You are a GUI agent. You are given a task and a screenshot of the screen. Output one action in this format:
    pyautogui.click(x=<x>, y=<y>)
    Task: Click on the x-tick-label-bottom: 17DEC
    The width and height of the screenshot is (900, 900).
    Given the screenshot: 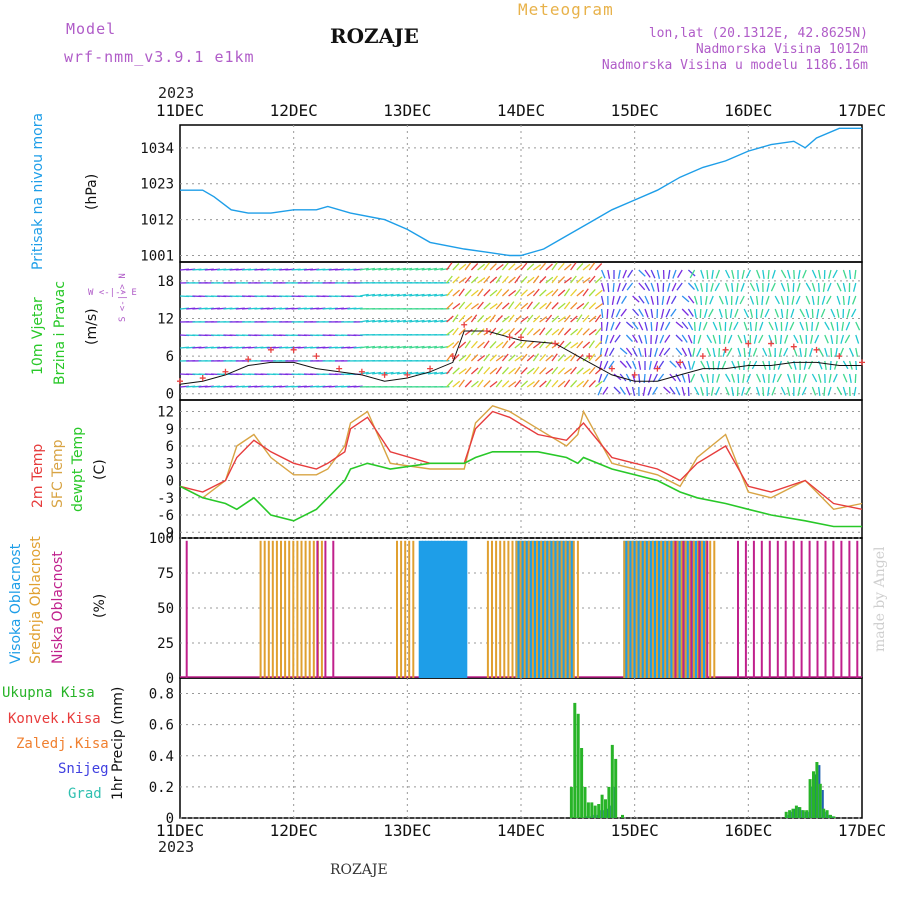 What is the action you would take?
    pyautogui.click(x=862, y=830)
    